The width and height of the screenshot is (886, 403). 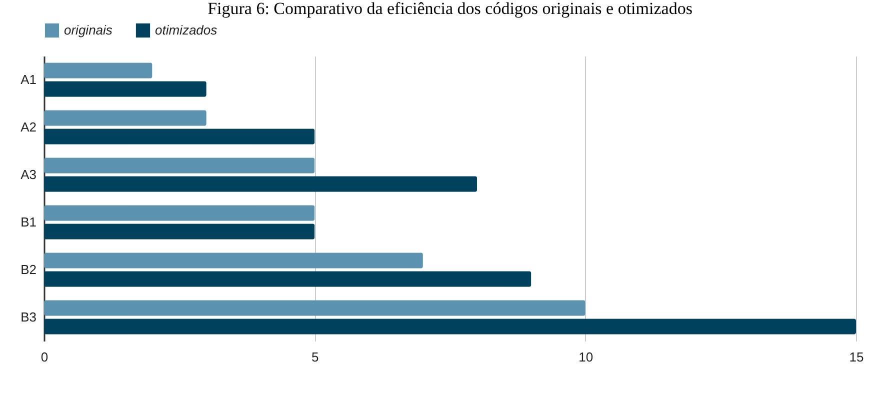 What do you see at coordinates (28, 174) in the screenshot?
I see `y-tick-label: A3` at bounding box center [28, 174].